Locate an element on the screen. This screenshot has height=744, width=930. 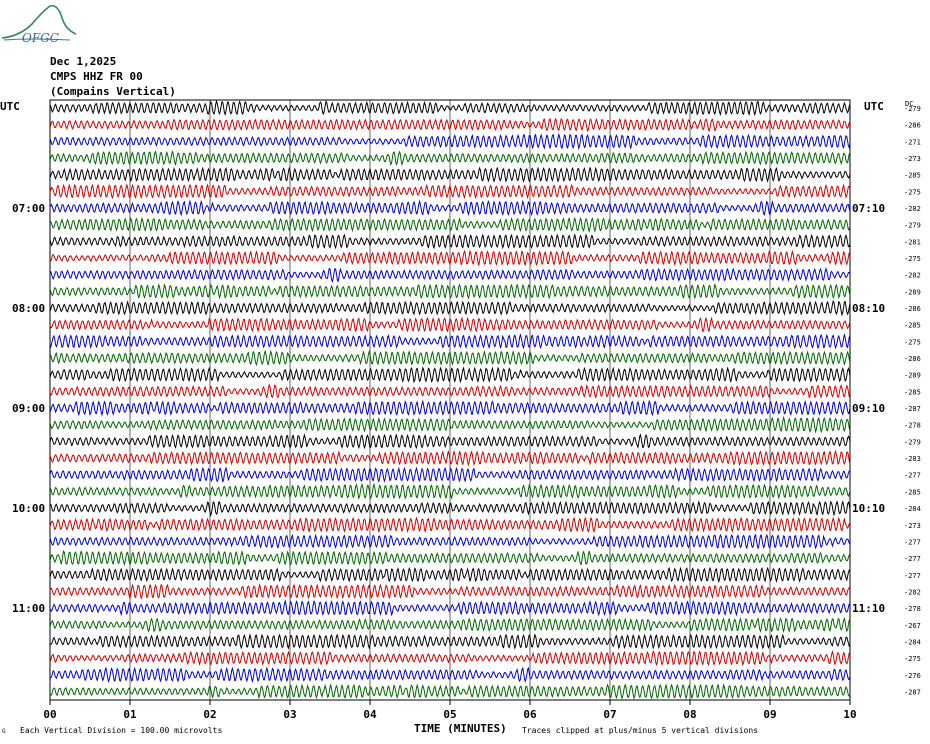
dc-offset-label: -267 is located at coordinates (912, 626).